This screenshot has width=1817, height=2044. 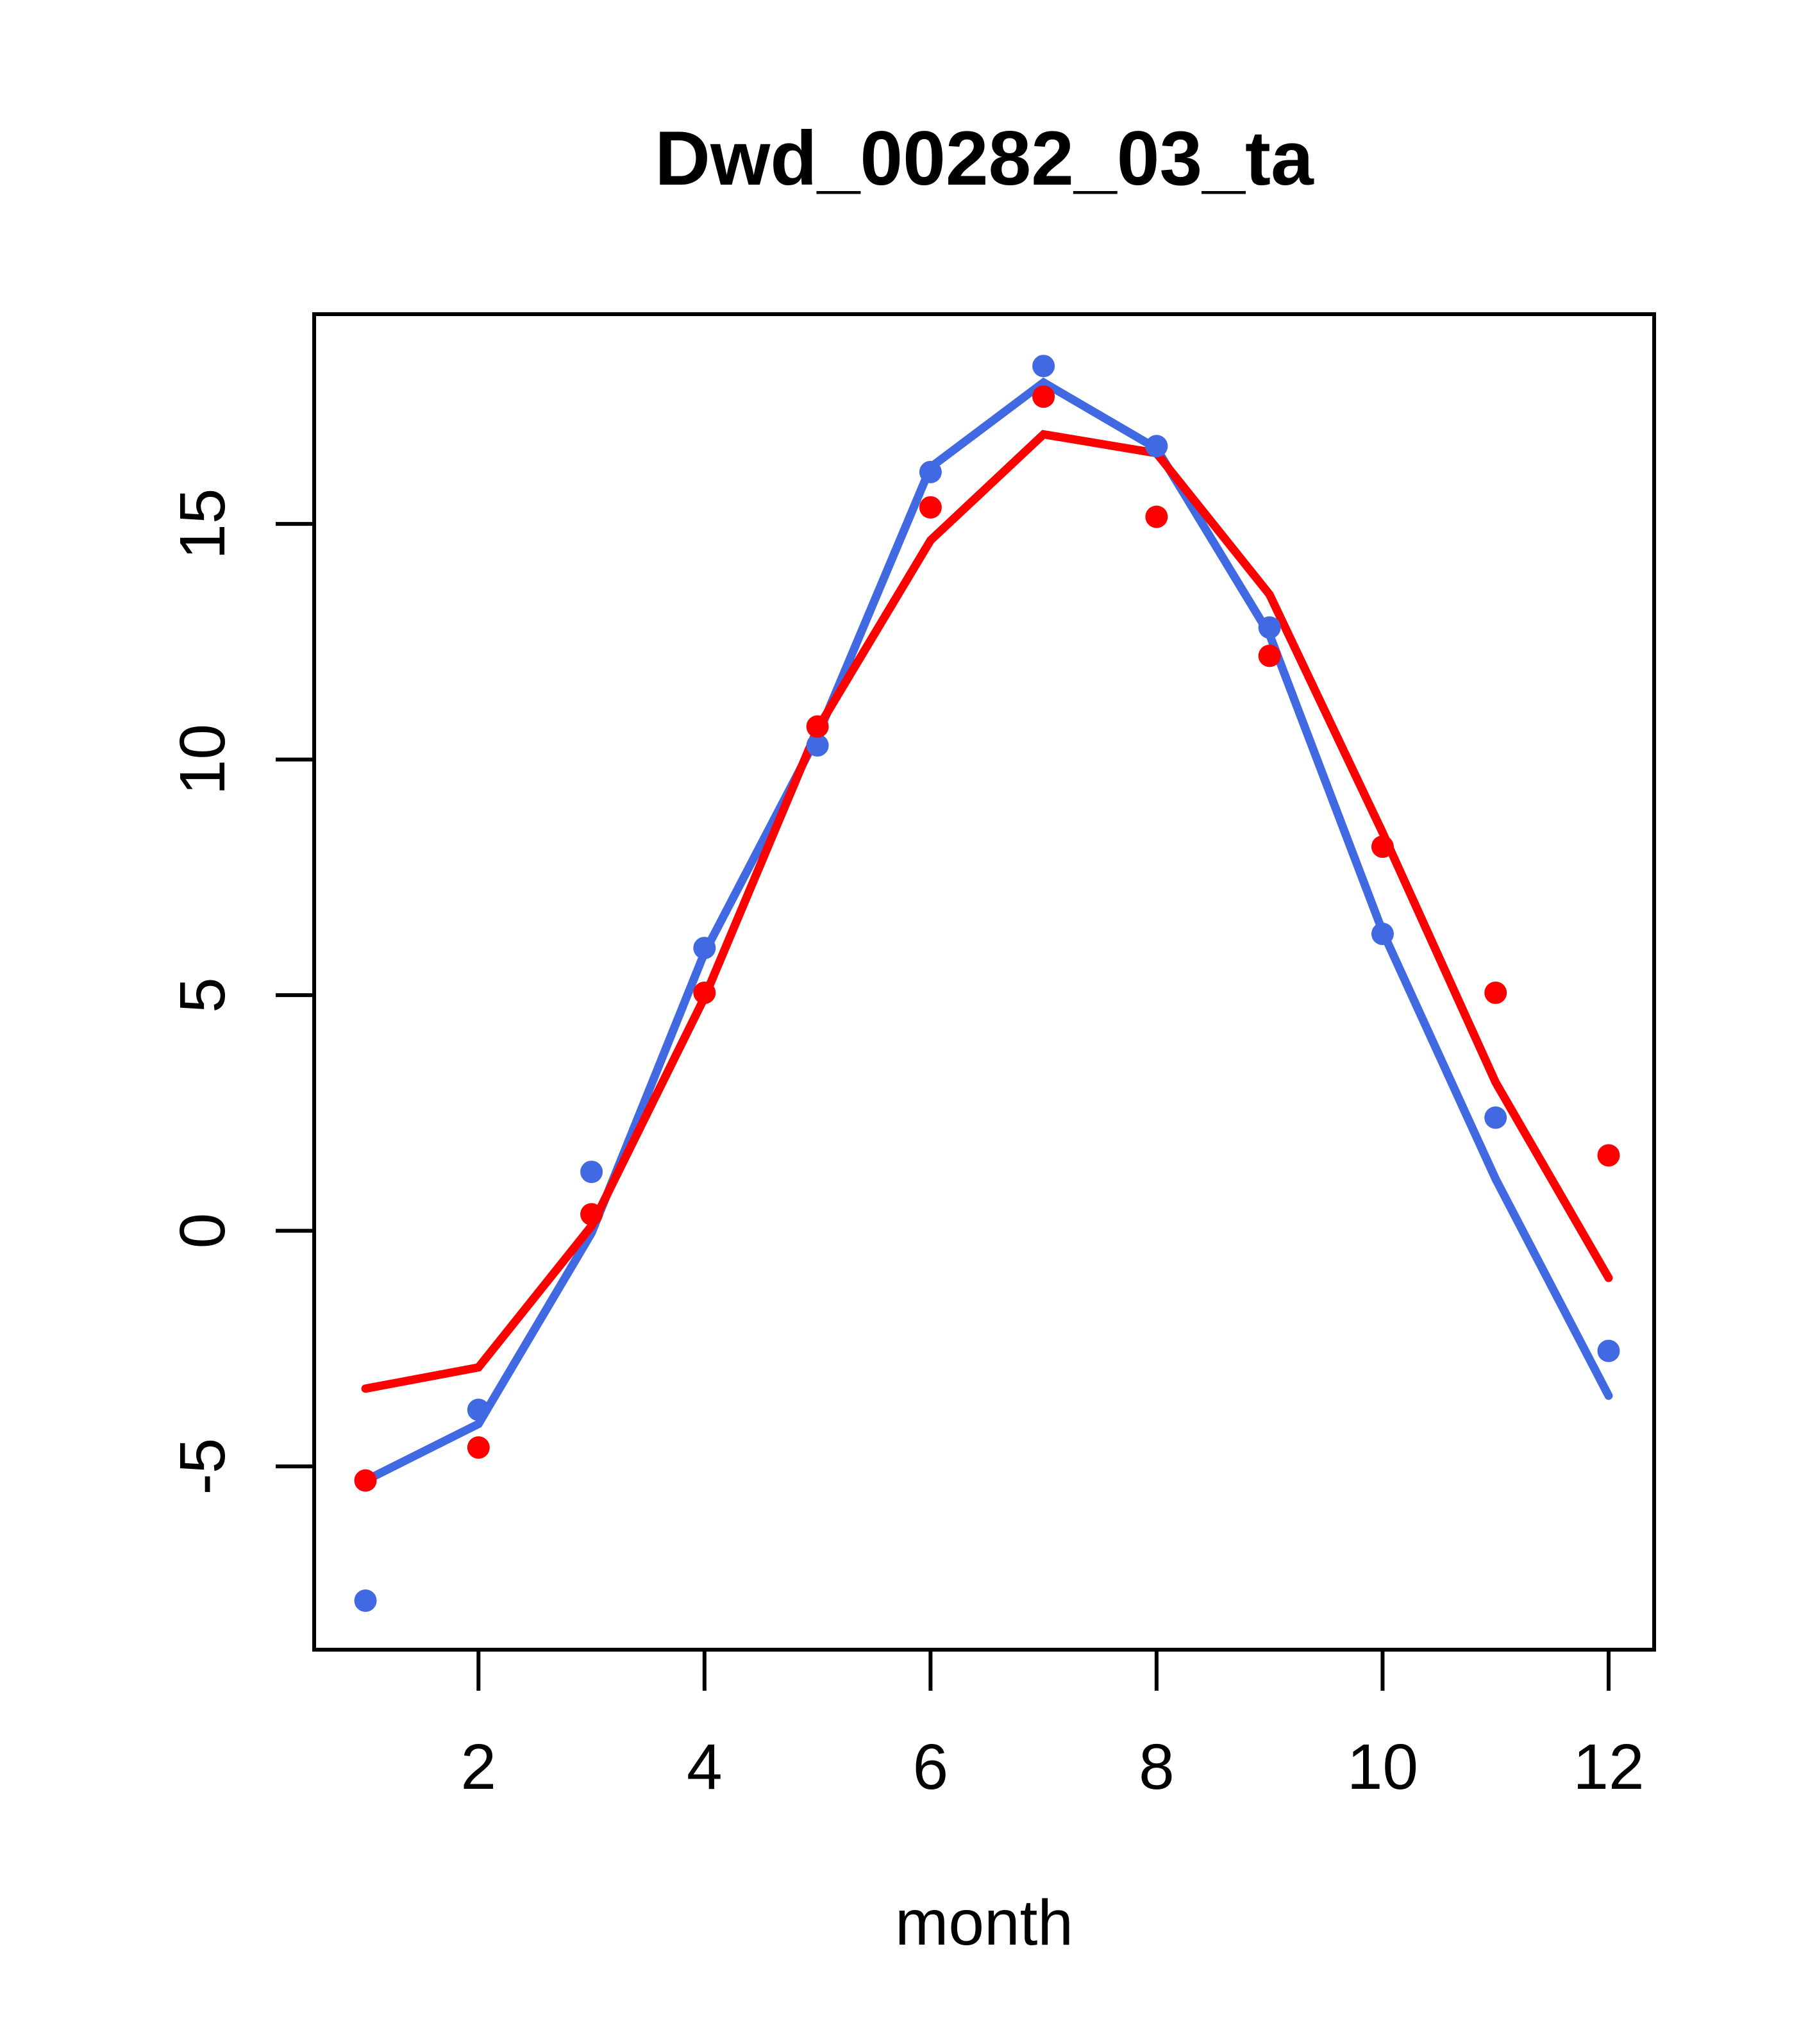 I want to click on y-tick-label: -5, so click(x=203, y=1466).